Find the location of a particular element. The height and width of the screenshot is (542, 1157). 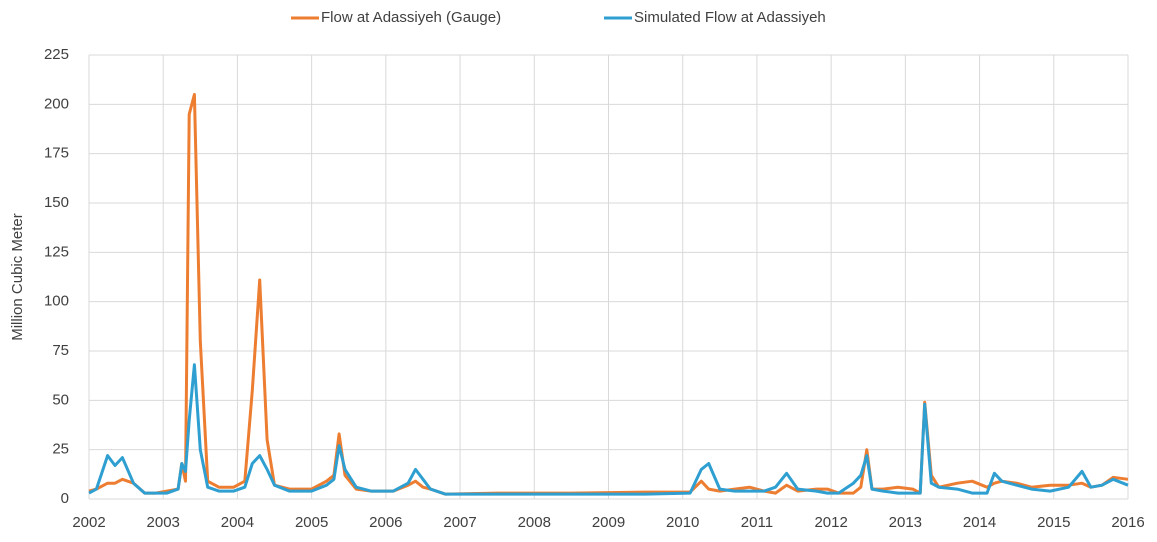

y-tick-label: 200 is located at coordinates (56, 103).